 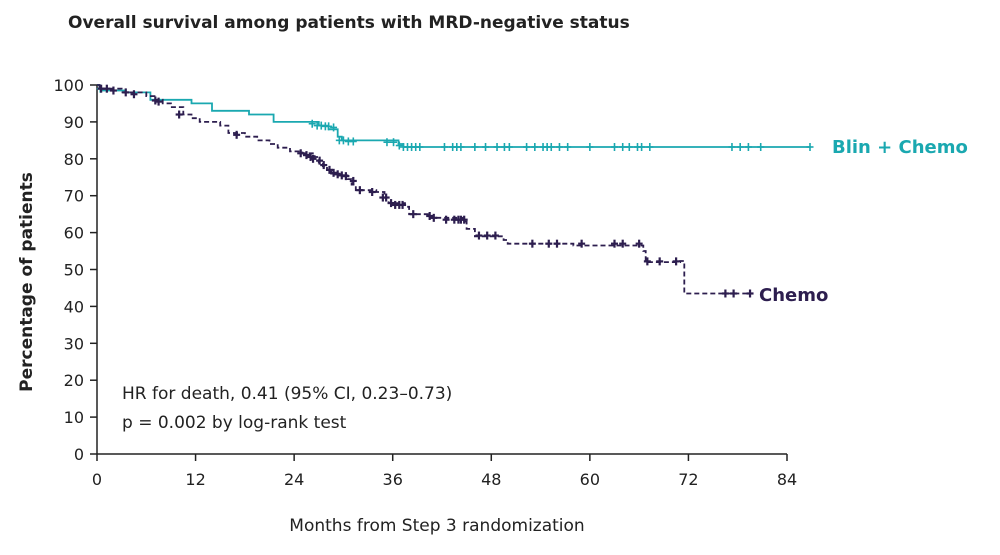 I want to click on series-label-blin-chemo: Blin + Chemo, so click(x=900, y=147).